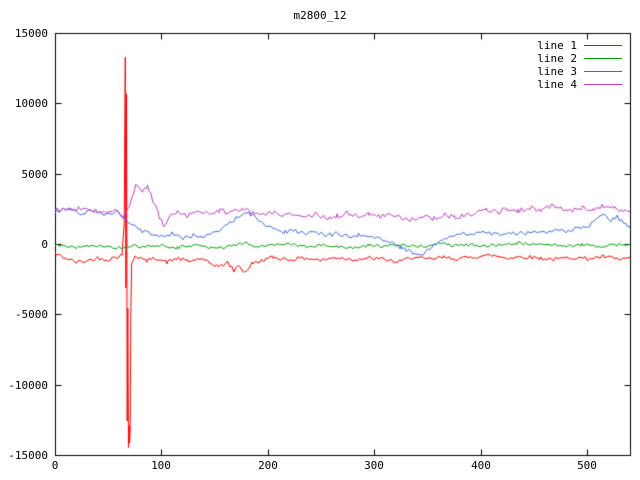 The image size is (640, 480). Describe the element at coordinates (55, 465) in the screenshot. I see `x-tick-label: 0` at that location.